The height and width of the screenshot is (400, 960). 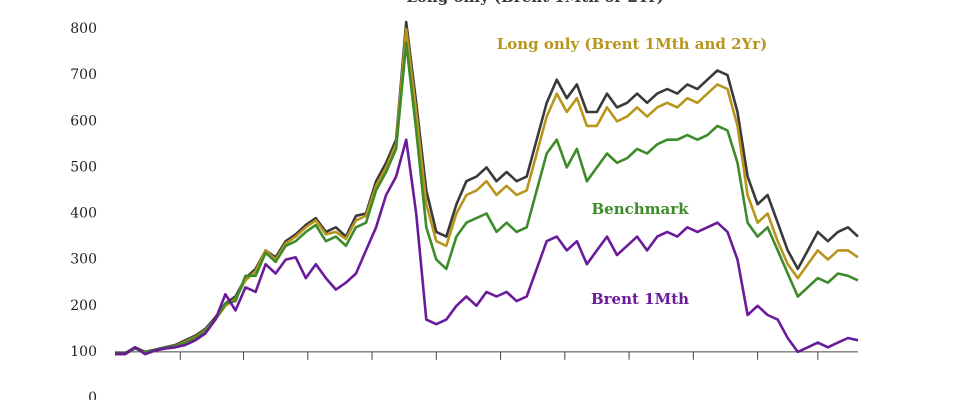 What do you see at coordinates (83, 29) in the screenshot?
I see `y-tick-label: 800` at bounding box center [83, 29].